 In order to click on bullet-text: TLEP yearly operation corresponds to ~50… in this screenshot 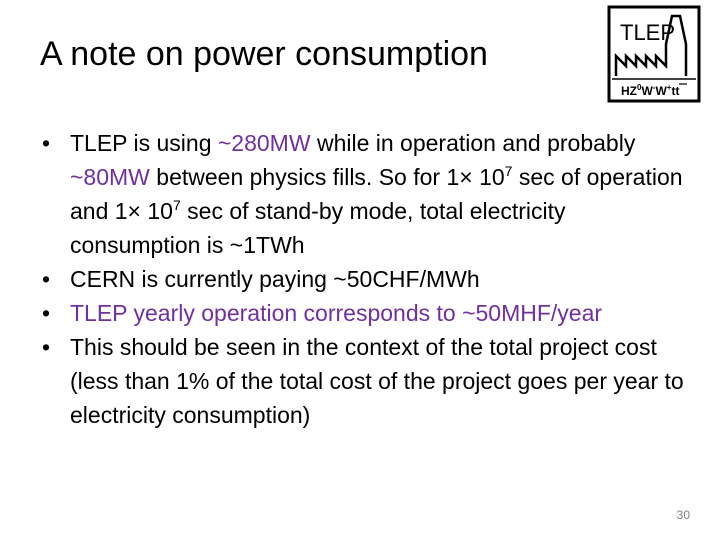, I will do `click(336, 313)`.